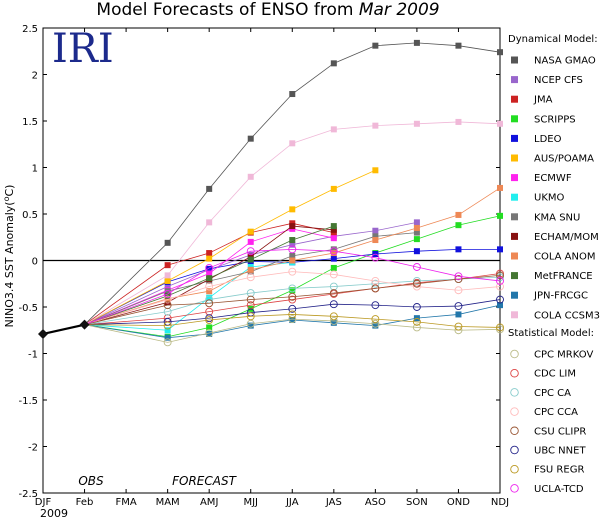  I want to click on chart-title-date: Mar 2009, so click(399, 10).